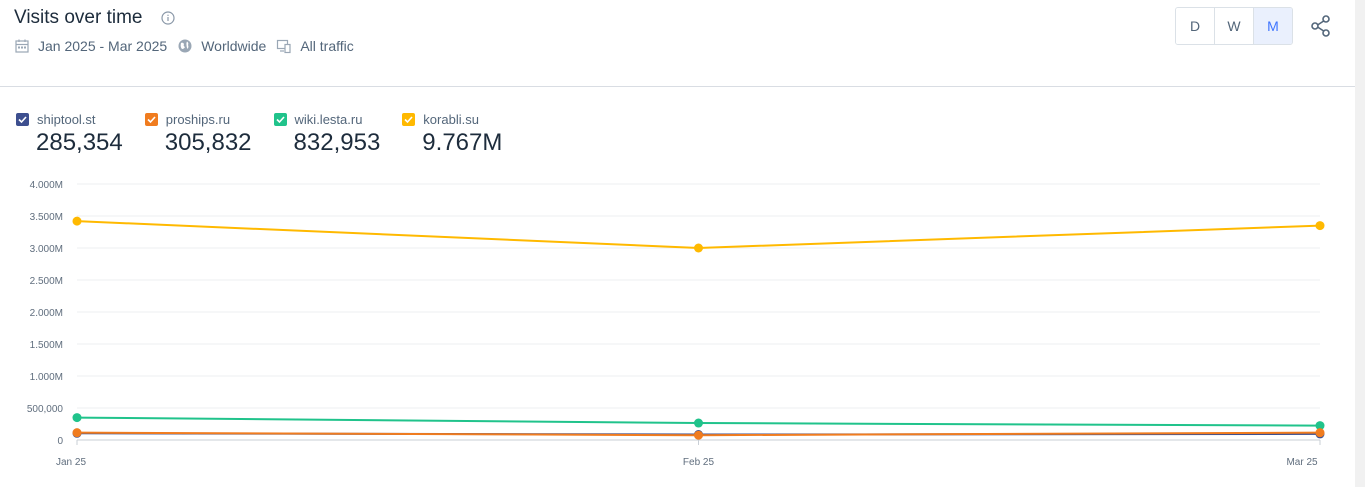 This screenshot has height=487, width=1365. I want to click on y-tick-label: 500,000, so click(45, 409).